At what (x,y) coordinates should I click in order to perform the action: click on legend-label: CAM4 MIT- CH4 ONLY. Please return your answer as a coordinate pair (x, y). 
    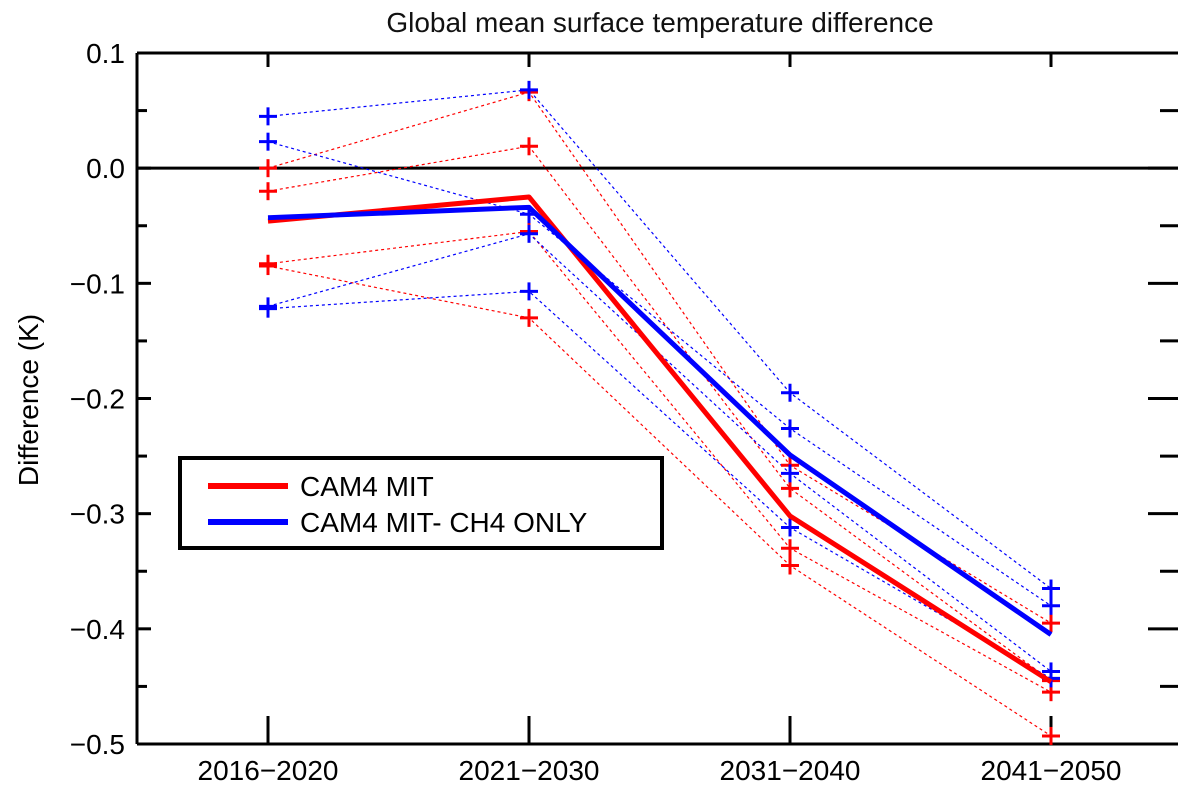
    Looking at the image, I should click on (444, 522).